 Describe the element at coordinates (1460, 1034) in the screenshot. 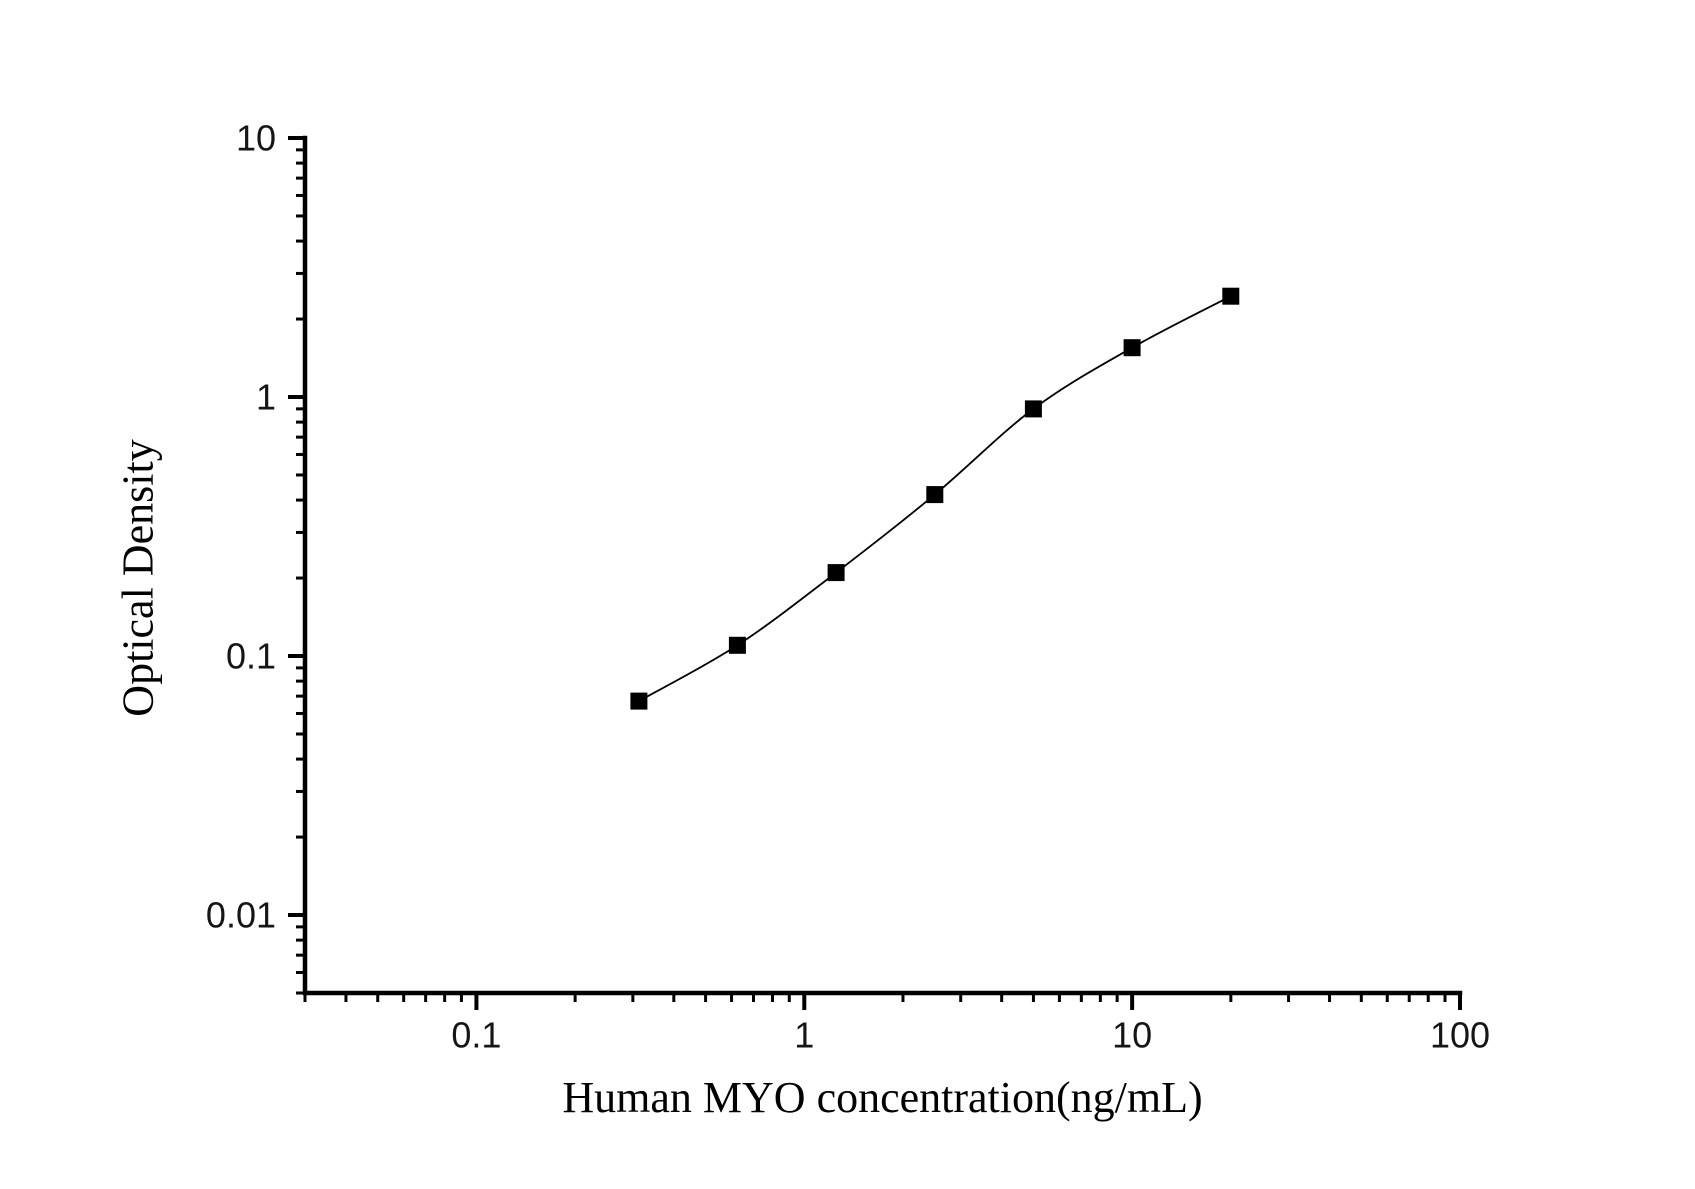

I see `x-tick-label: 100` at that location.